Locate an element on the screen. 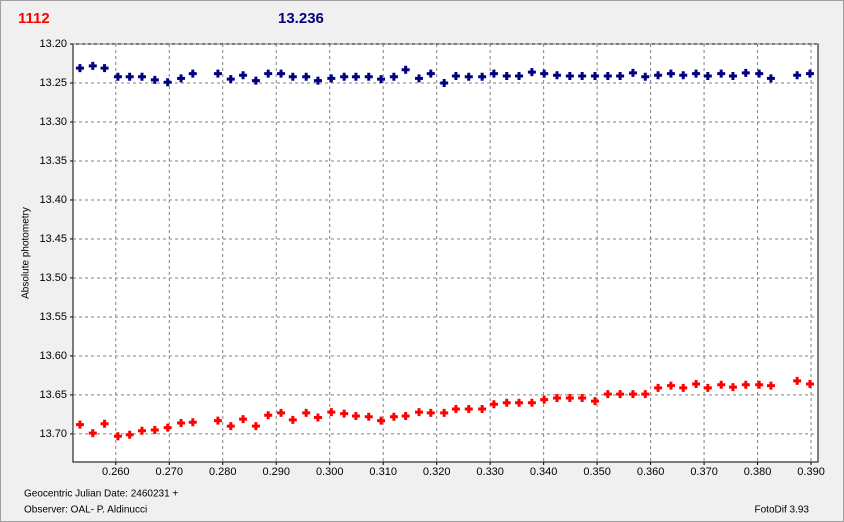 This screenshot has height=522, width=844. y-tick-label: 13.30 is located at coordinates (53, 122).